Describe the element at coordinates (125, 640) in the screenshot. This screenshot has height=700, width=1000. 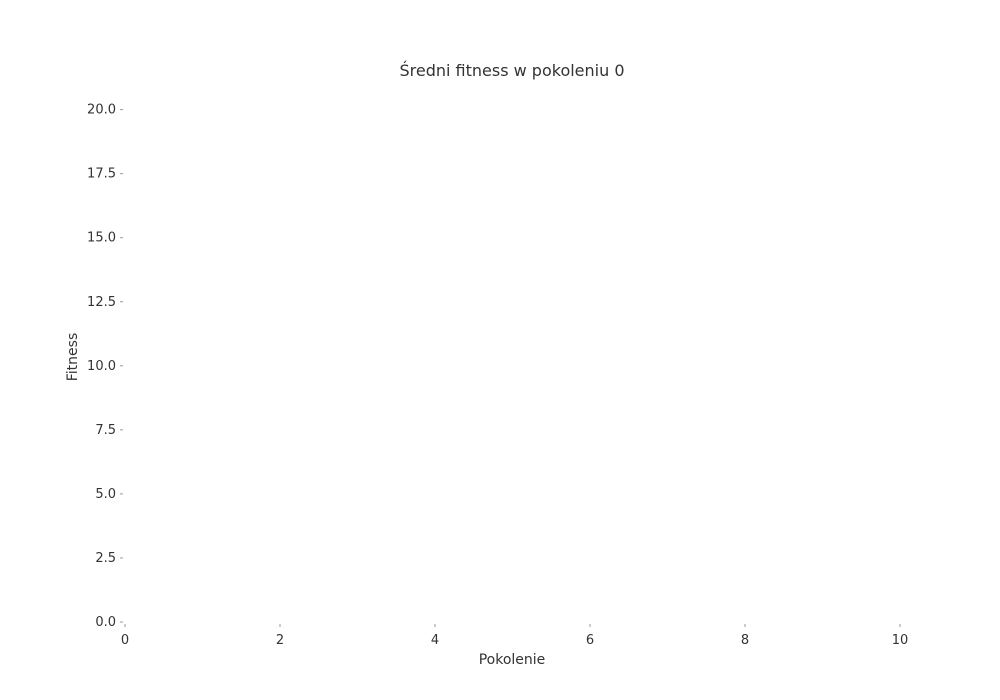
I see `x-tick-label: 0` at that location.